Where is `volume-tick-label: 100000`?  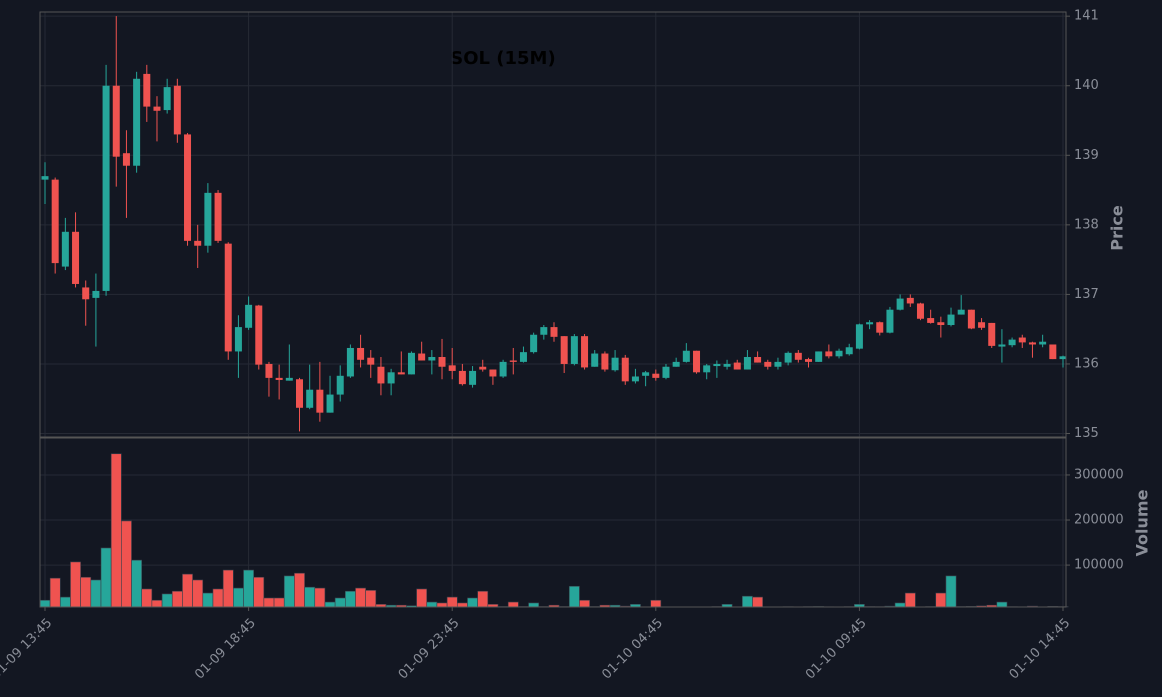
volume-tick-label: 100000 is located at coordinates (1099, 565).